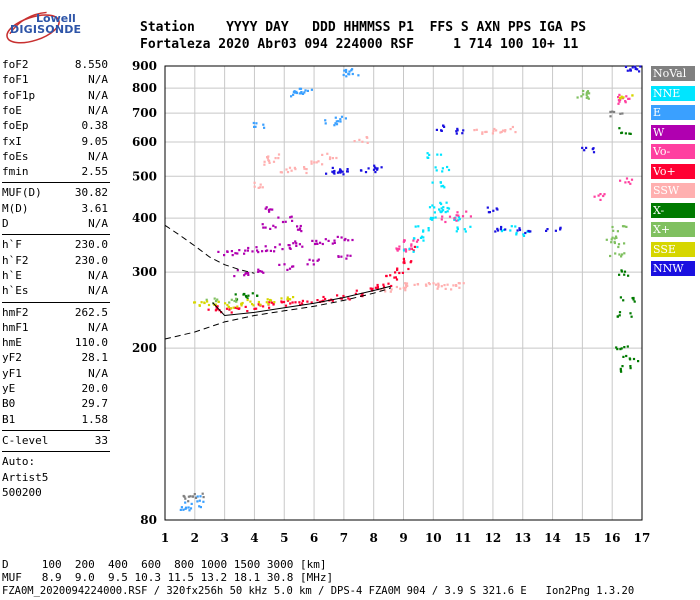 This screenshot has height=600, width=700. Describe the element at coordinates (12, 110) in the screenshot. I see `param-label: foE` at that location.